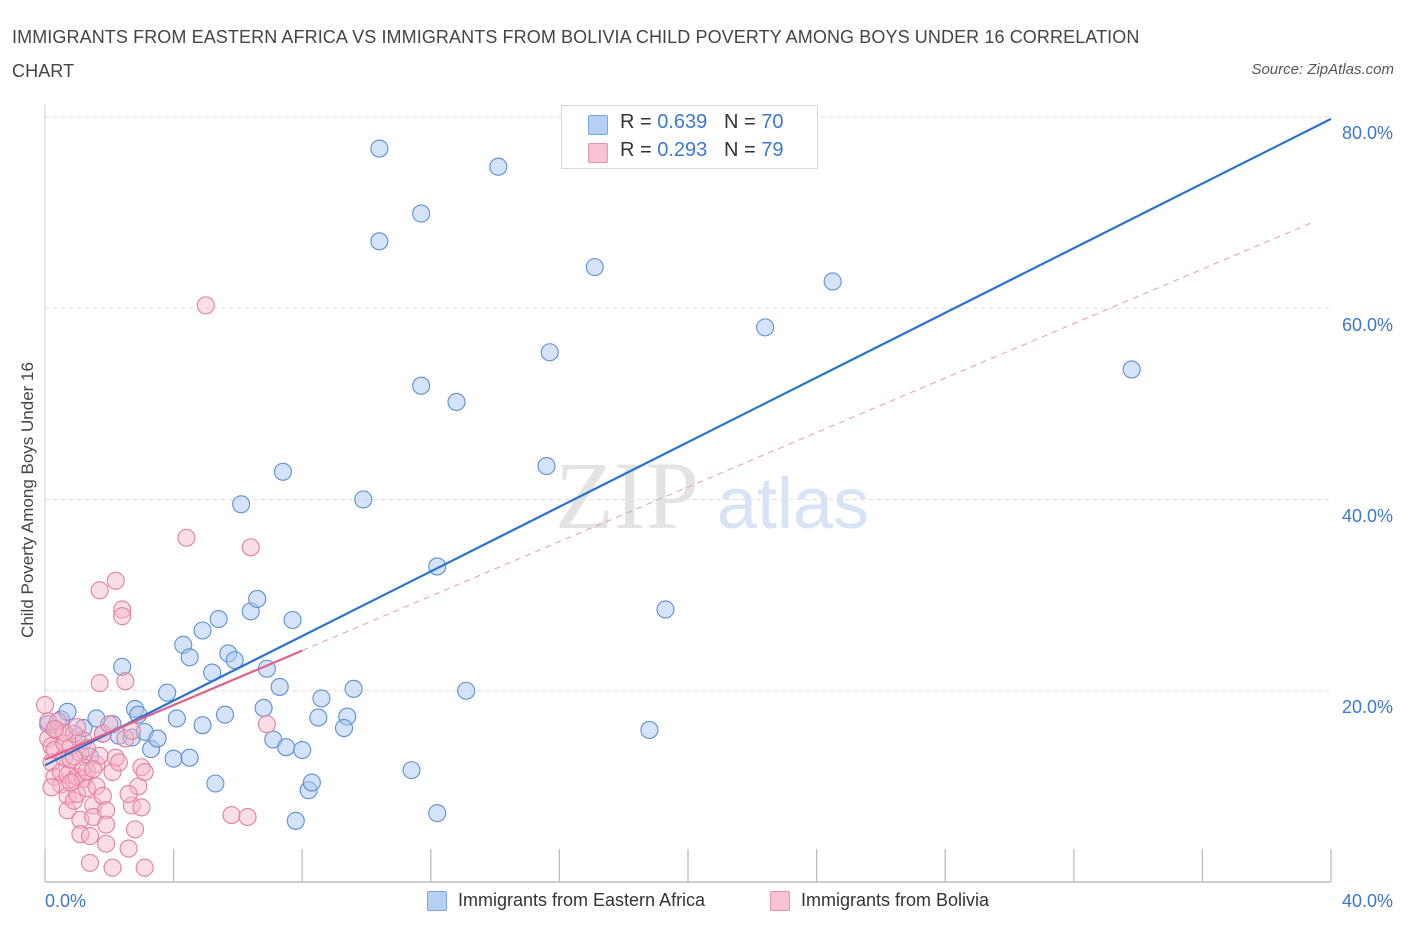 The width and height of the screenshot is (1406, 930). What do you see at coordinates (772, 122) in the screenshot?
I see `n-value: 70` at bounding box center [772, 122].